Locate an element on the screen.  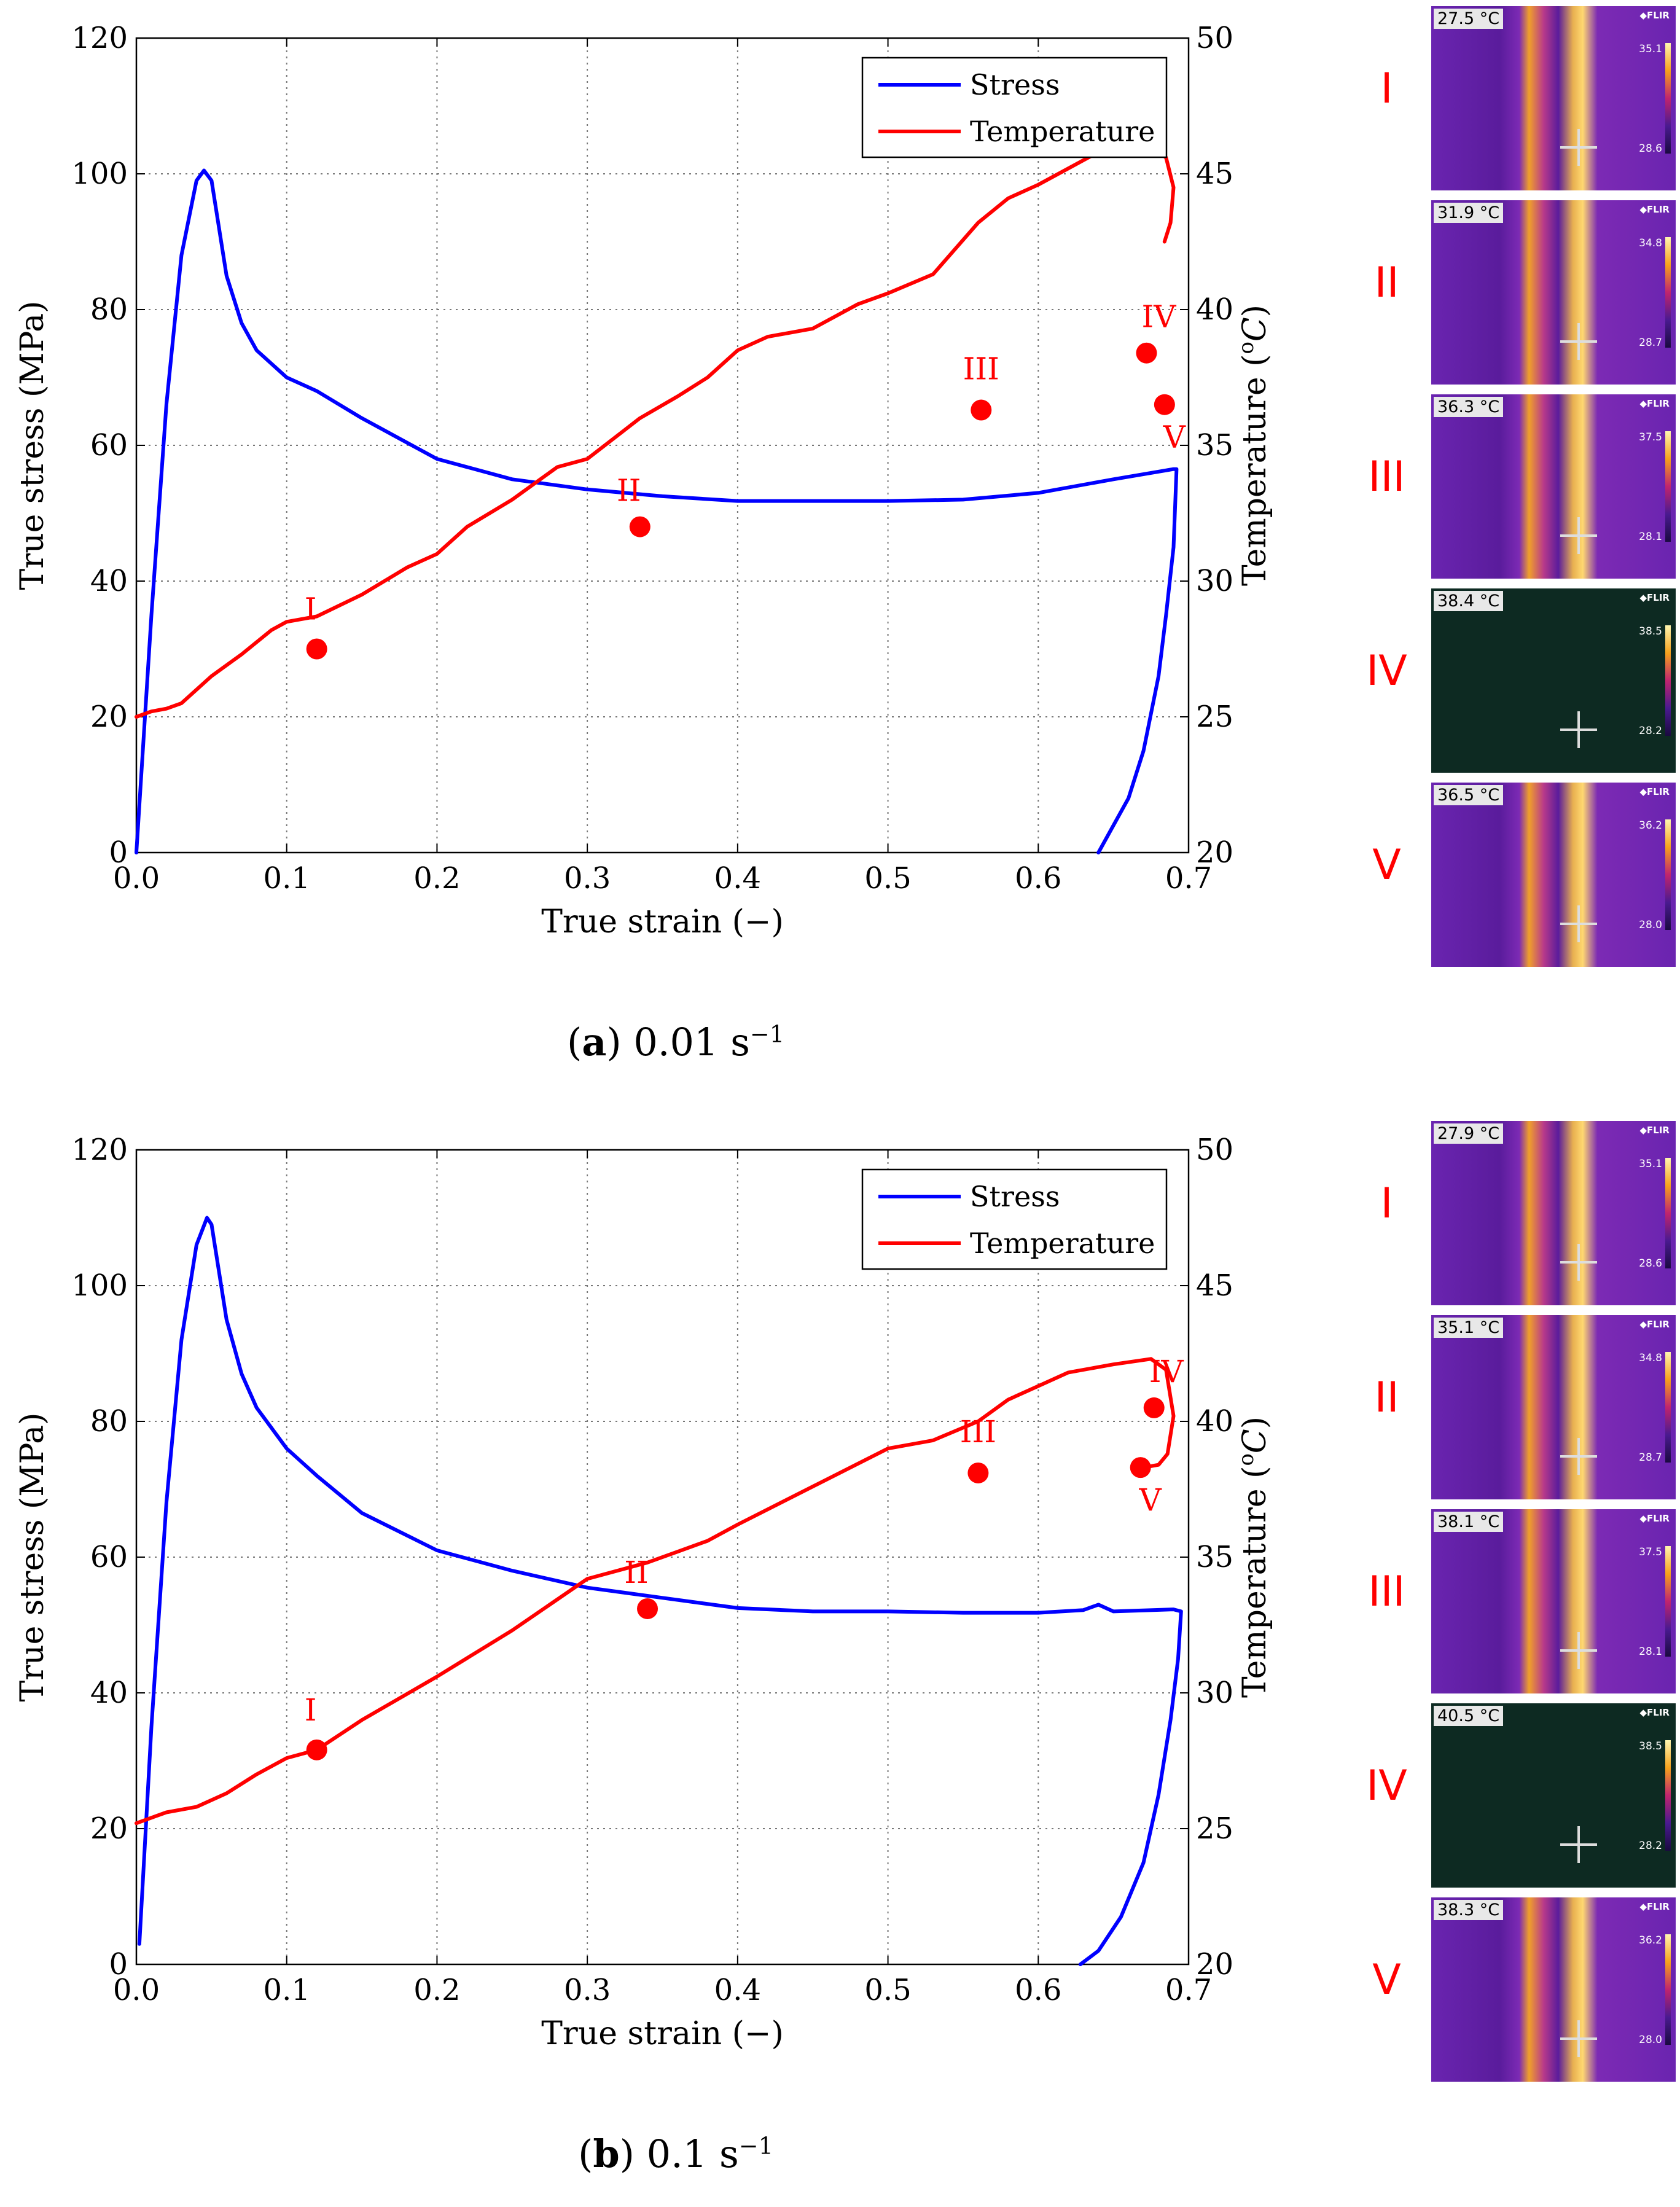
marker-point-v is located at coordinates (1140, 1467).